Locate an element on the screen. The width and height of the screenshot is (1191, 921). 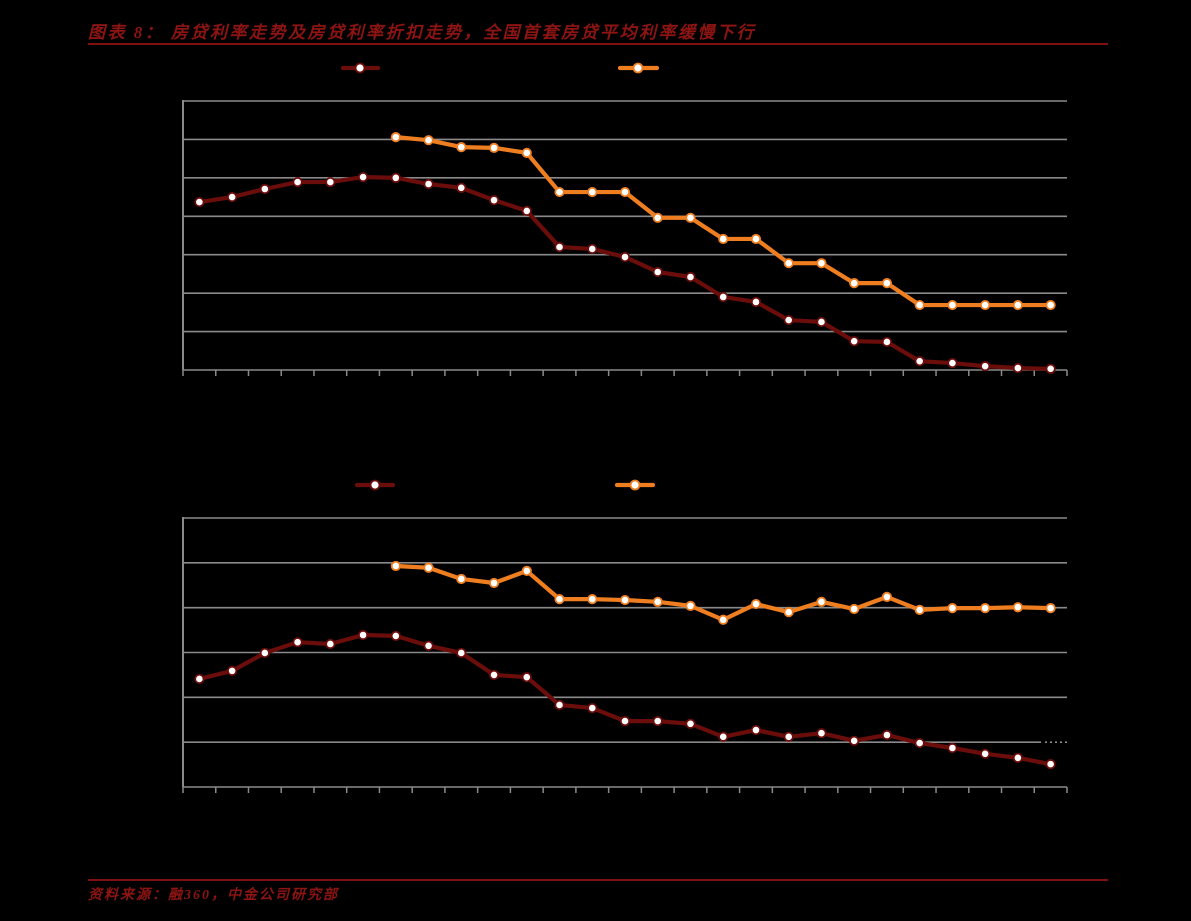
source-note: 资料来源：融360，中金公司研究部 is located at coordinates (213, 895).